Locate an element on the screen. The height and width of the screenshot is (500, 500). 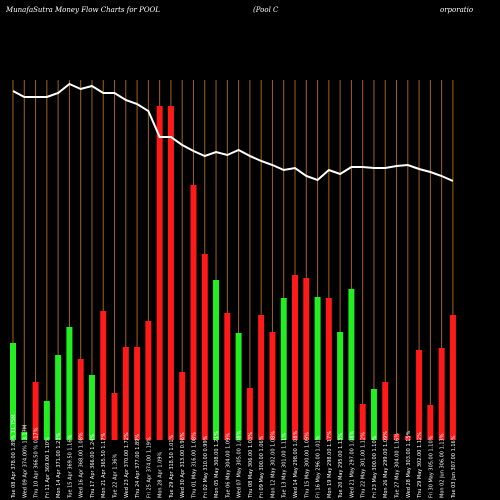
x-tick-label: Thu 08 May 306.00 1.03% is located at coordinates (251, 465).